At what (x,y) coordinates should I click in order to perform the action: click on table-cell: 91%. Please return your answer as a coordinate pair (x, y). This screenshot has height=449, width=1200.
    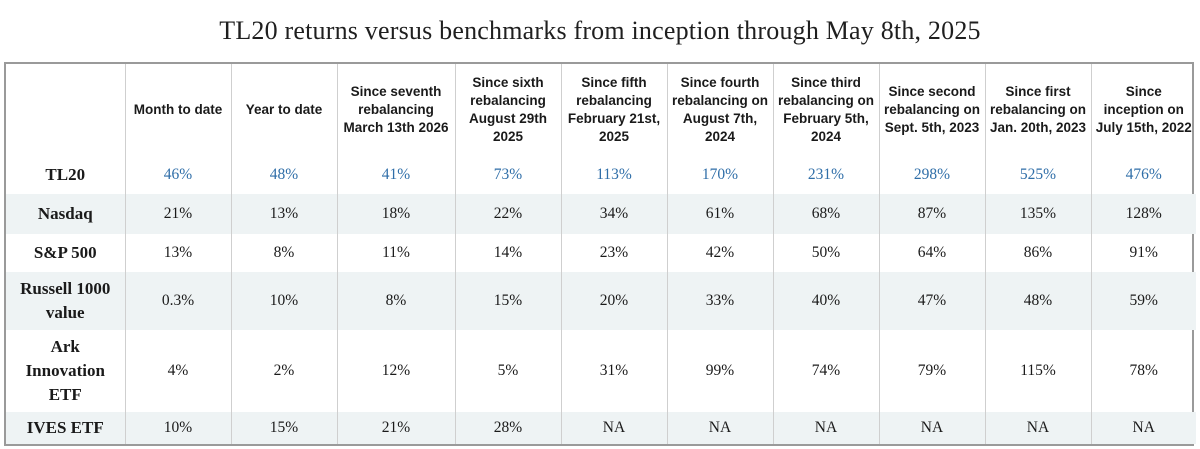
    Looking at the image, I should click on (1143, 253).